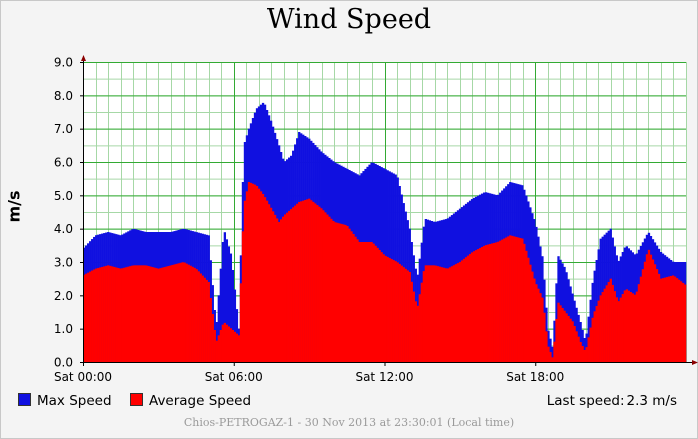 This screenshot has width=698, height=439. Describe the element at coordinates (63, 63) in the screenshot. I see `y-tick-label: 9.0` at that location.